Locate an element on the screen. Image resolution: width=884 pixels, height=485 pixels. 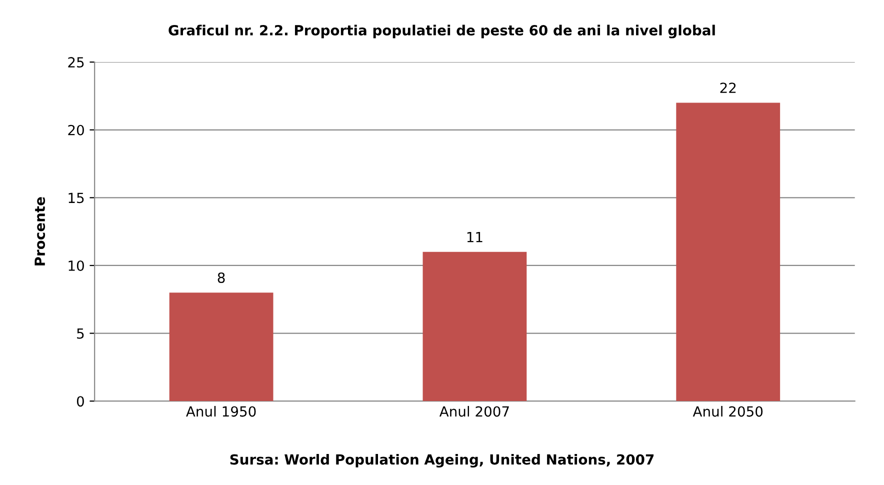
y-tick-label: 10 is located at coordinates (76, 265).